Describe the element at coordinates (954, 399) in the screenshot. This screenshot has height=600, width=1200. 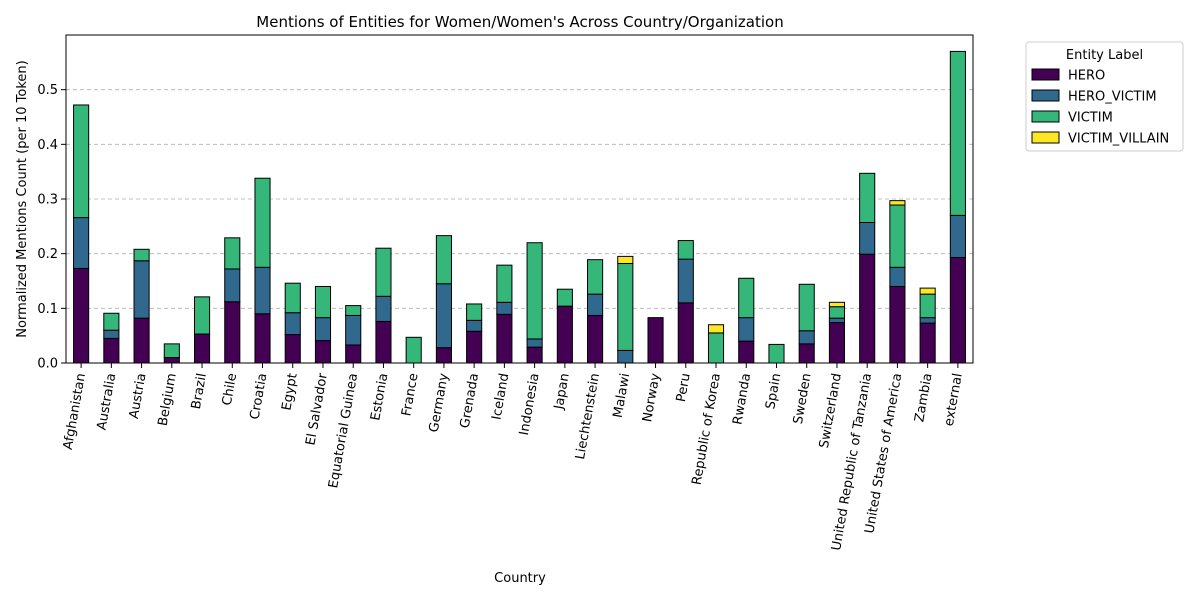
I see `x-tick-label: external` at that location.